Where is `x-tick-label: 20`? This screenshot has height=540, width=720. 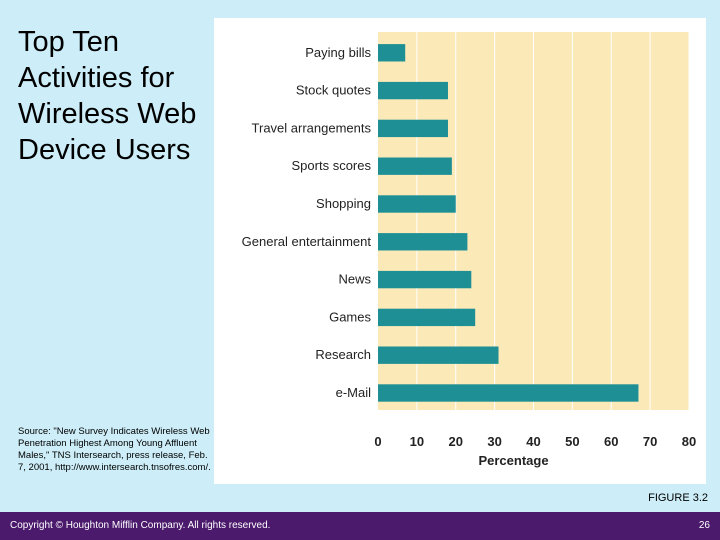 x-tick-label: 20 is located at coordinates (456, 441).